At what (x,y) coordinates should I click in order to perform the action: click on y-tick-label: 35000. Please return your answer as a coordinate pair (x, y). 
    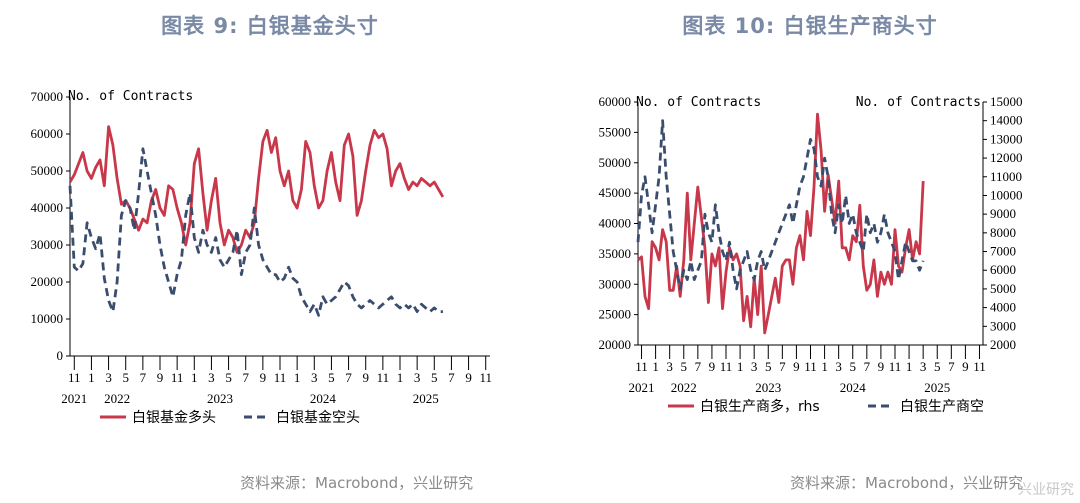
    Looking at the image, I should click on (615, 253).